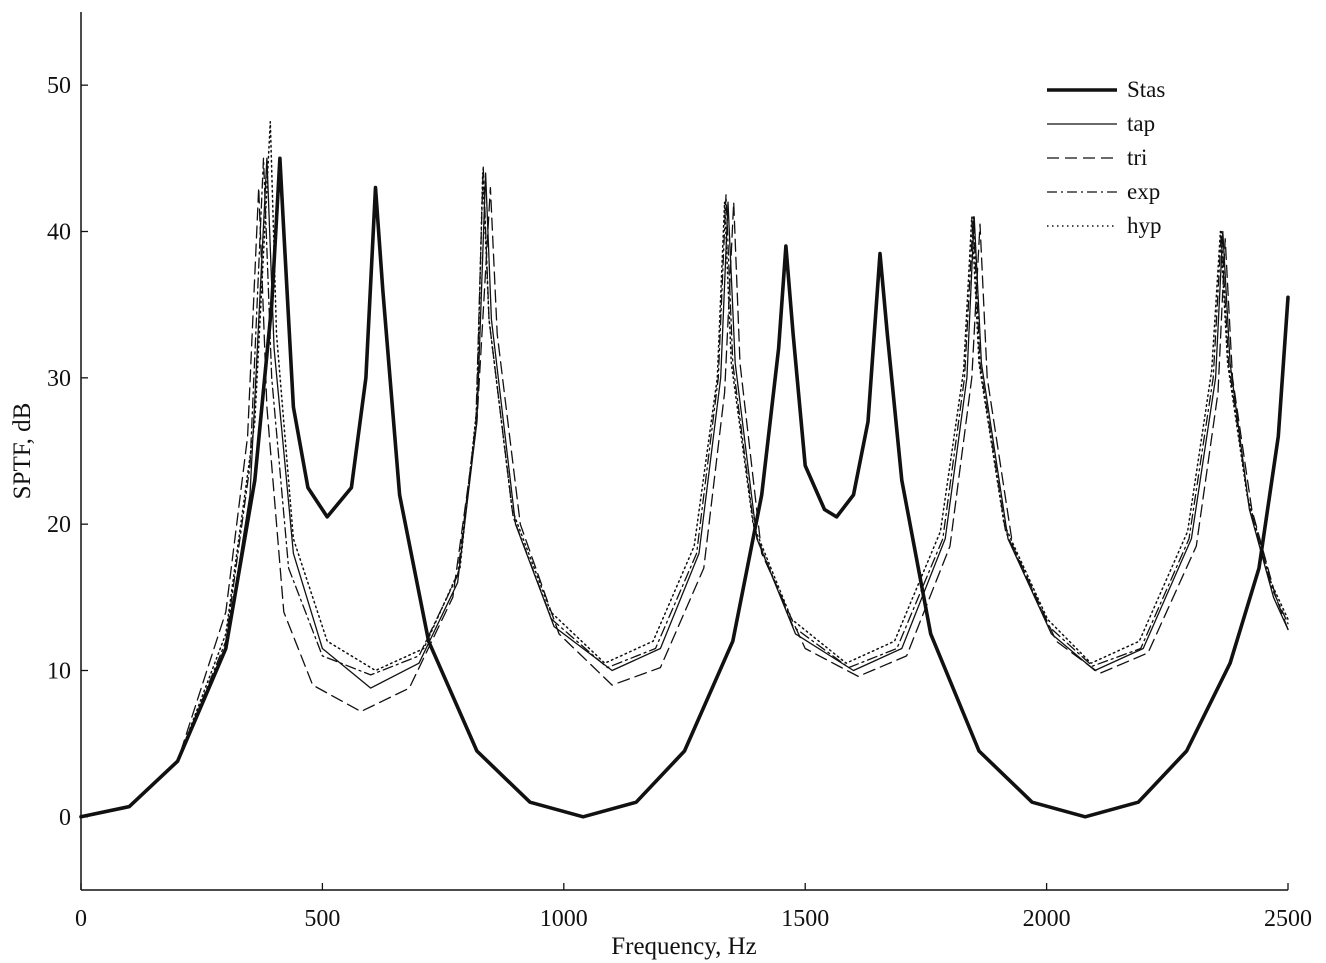 Image resolution: width=1326 pixels, height=963 pixels. What do you see at coordinates (65, 818) in the screenshot?
I see `y-tick-label-0: 0` at bounding box center [65, 818].